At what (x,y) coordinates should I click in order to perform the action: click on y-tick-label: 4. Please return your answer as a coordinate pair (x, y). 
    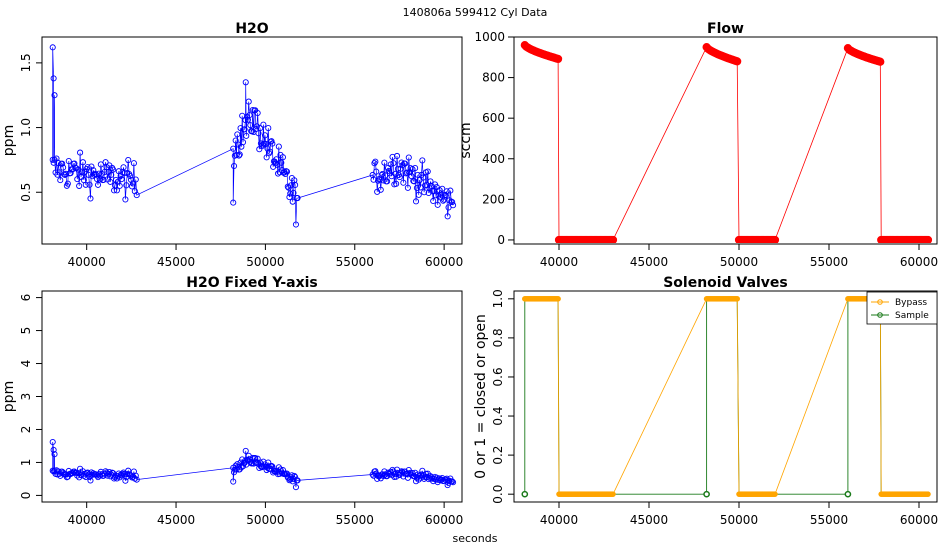
    Looking at the image, I should click on (26, 364).